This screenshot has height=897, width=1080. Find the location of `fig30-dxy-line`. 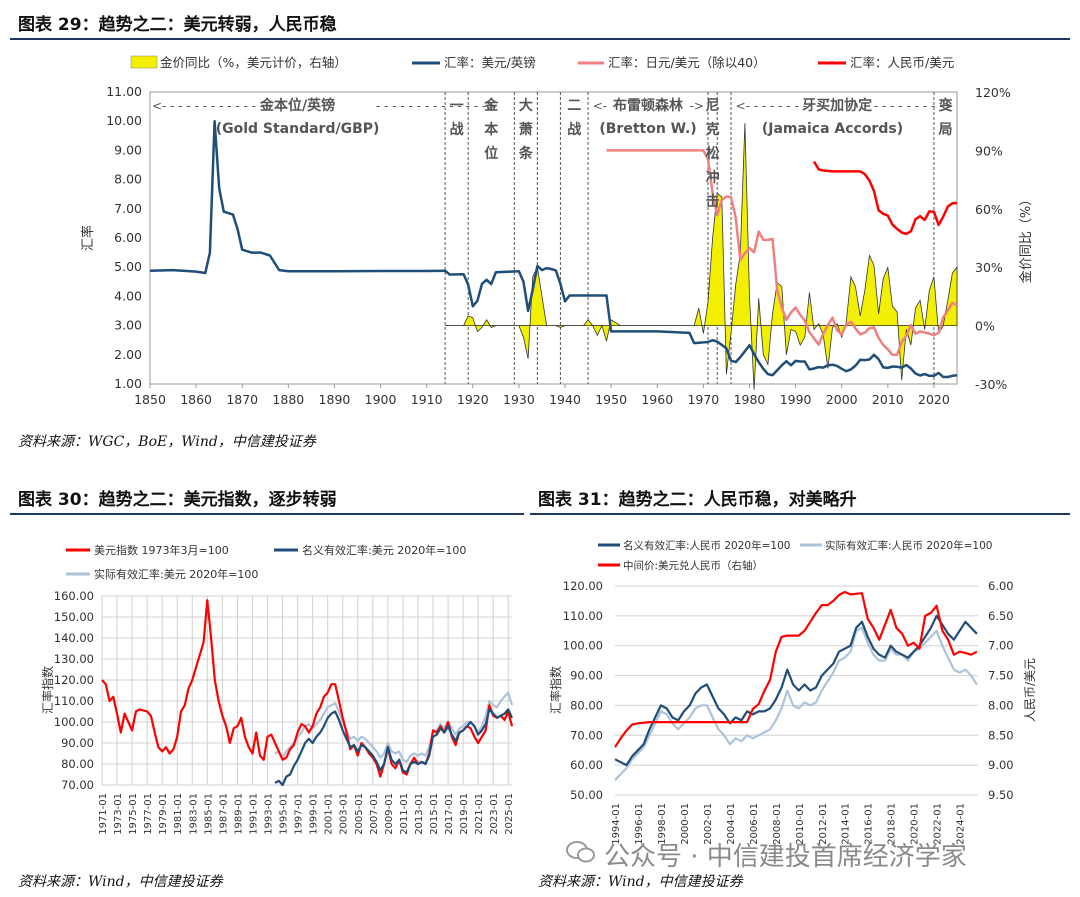

fig30-dxy-line is located at coordinates (307, 688).